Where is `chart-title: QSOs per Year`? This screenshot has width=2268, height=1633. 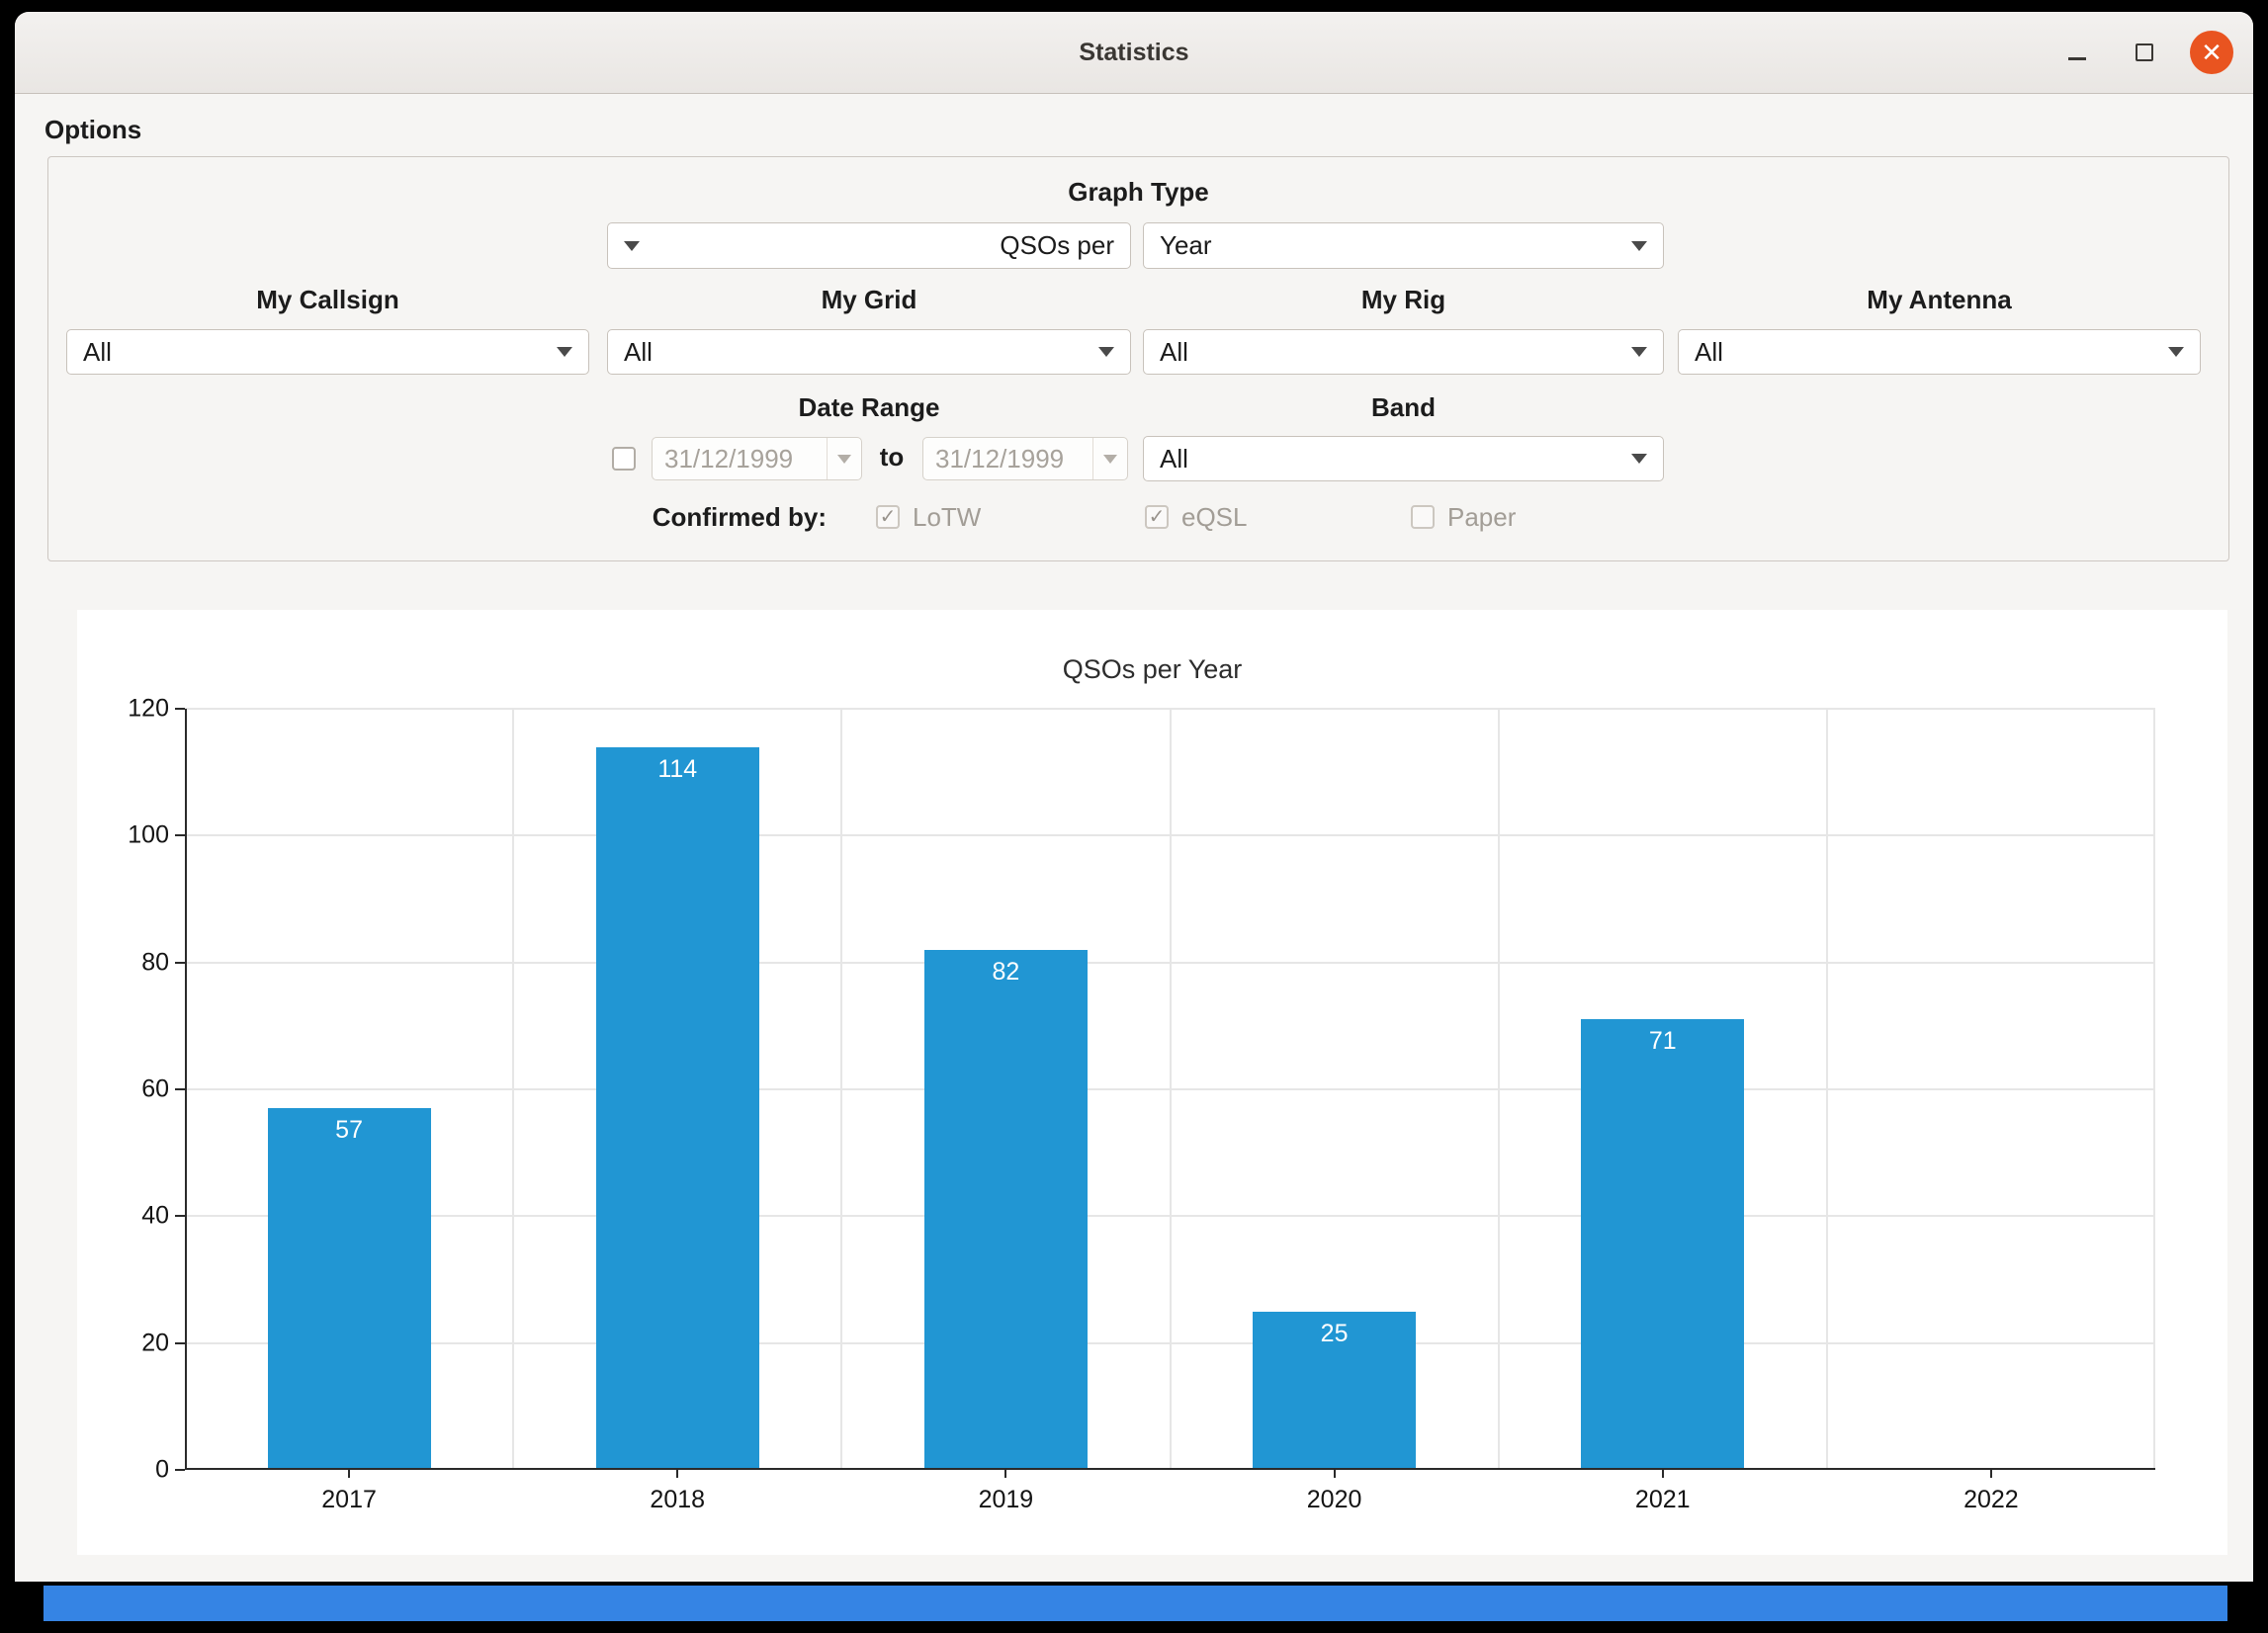
chart-title: QSOs per Year is located at coordinates (1153, 669).